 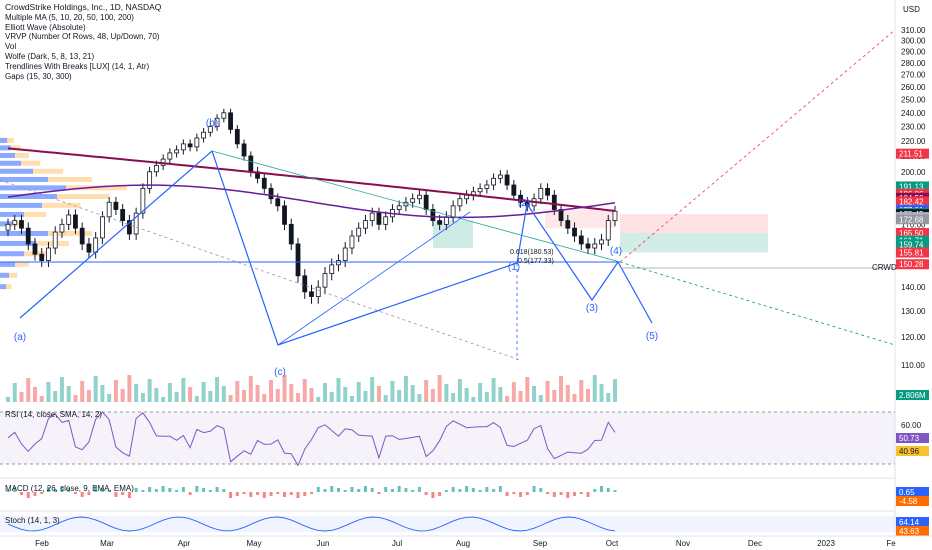 I want to click on price-axis-tag-text: 2.806M, so click(x=912, y=395).